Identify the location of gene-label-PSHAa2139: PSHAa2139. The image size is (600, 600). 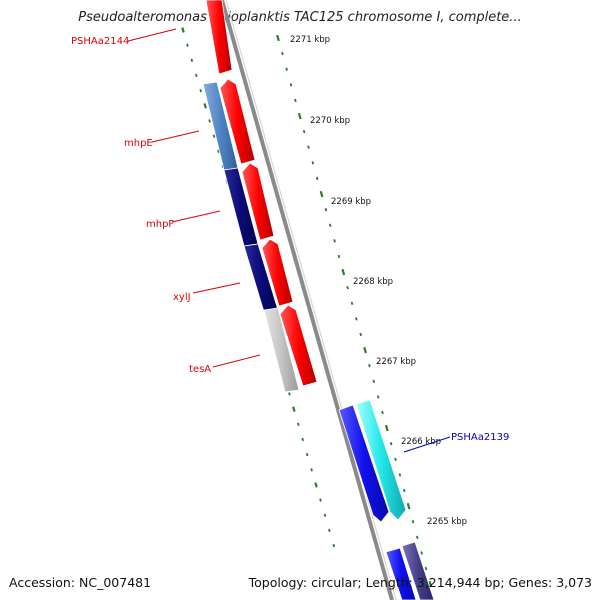
(480, 437).